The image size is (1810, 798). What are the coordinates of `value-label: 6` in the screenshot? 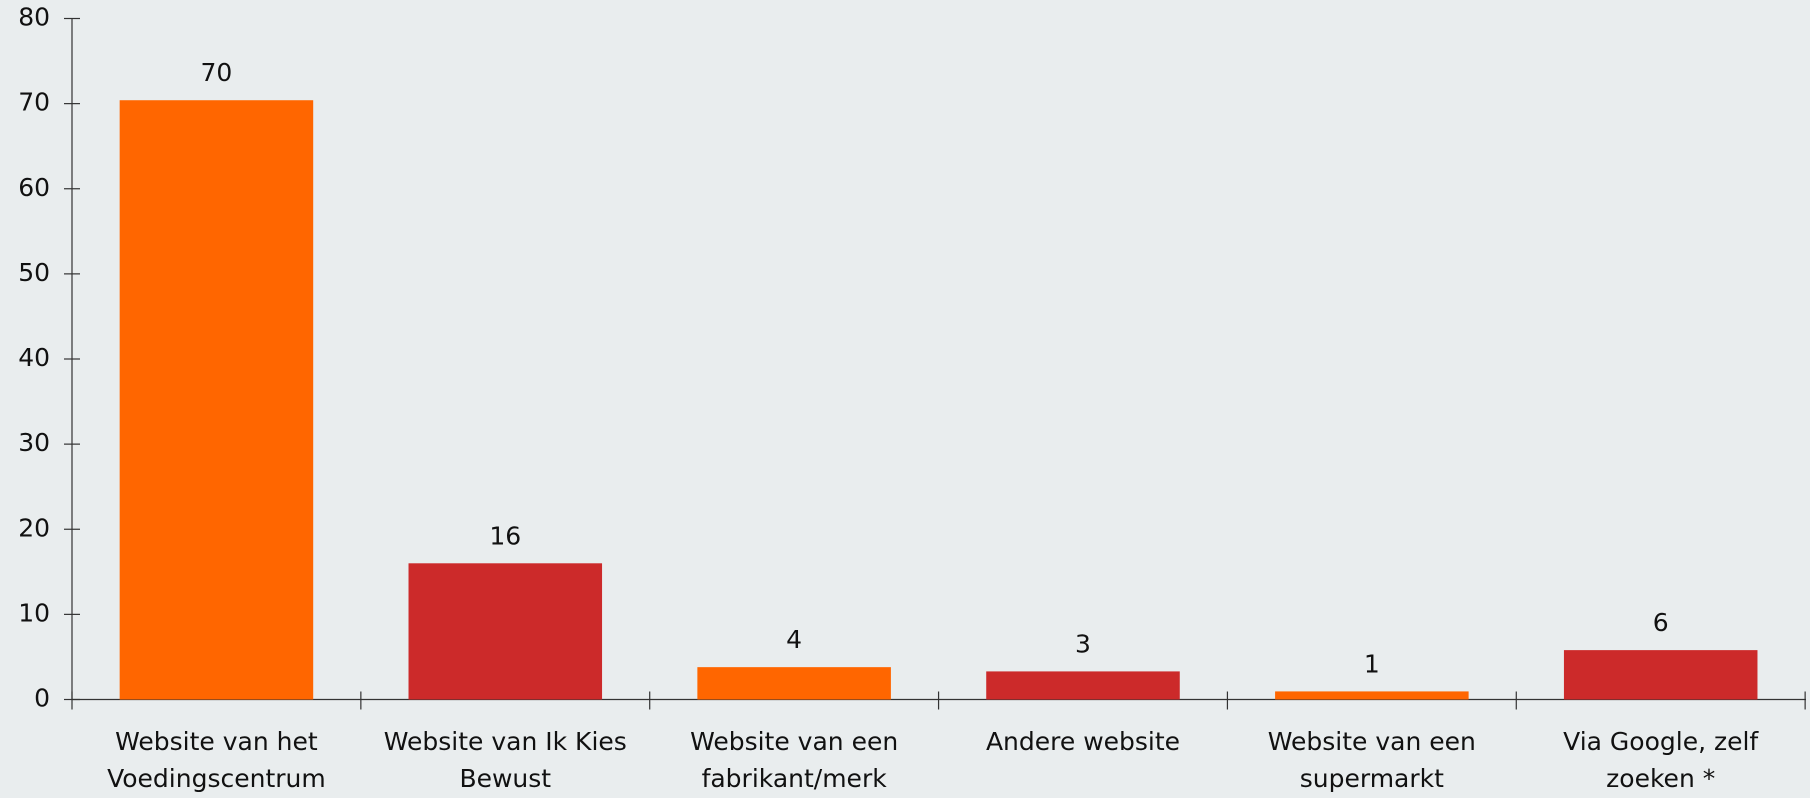 It's located at (1661, 622).